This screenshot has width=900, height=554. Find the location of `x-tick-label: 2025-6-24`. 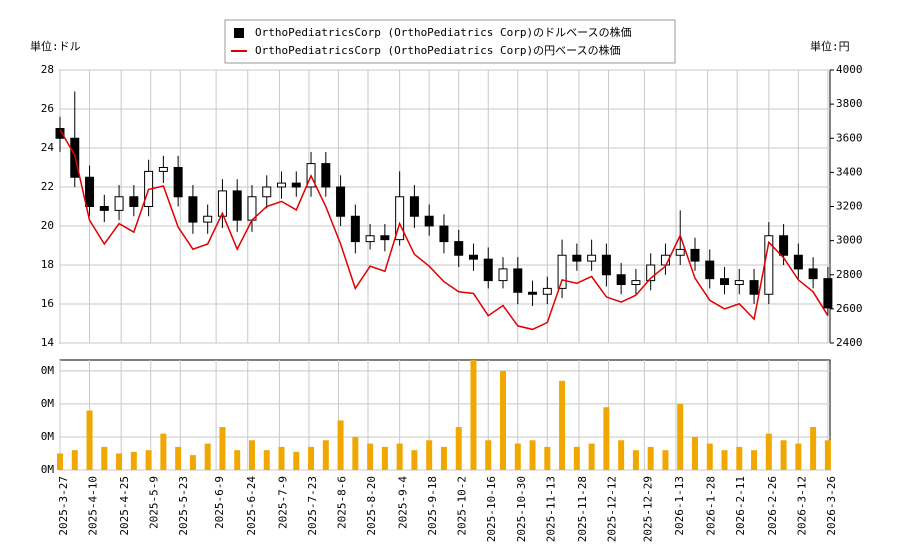

x-tick-label: 2025-6-24 is located at coordinates (251, 506).